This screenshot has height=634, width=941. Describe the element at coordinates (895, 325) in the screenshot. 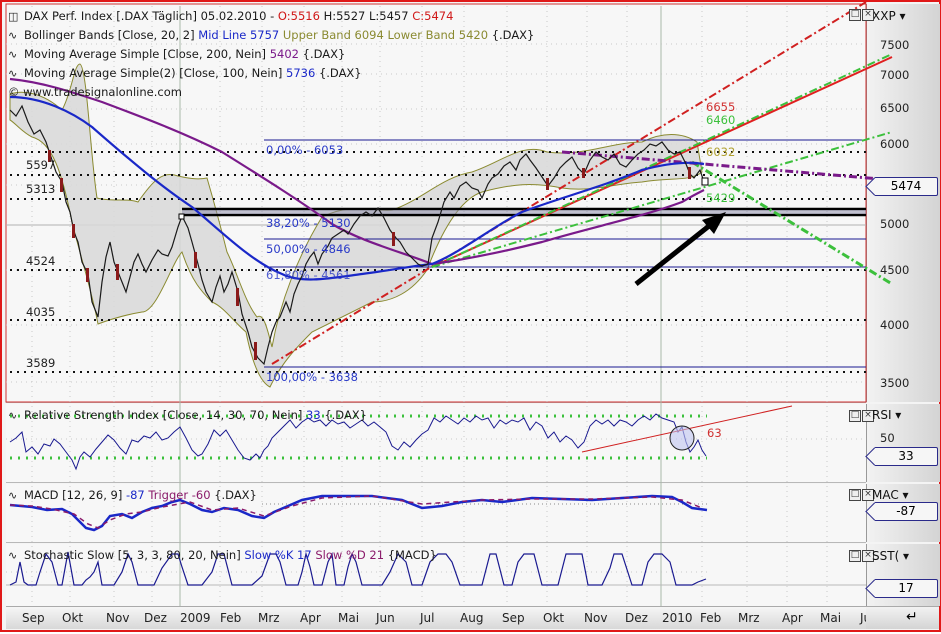

I see `price-tick: 4000` at that location.